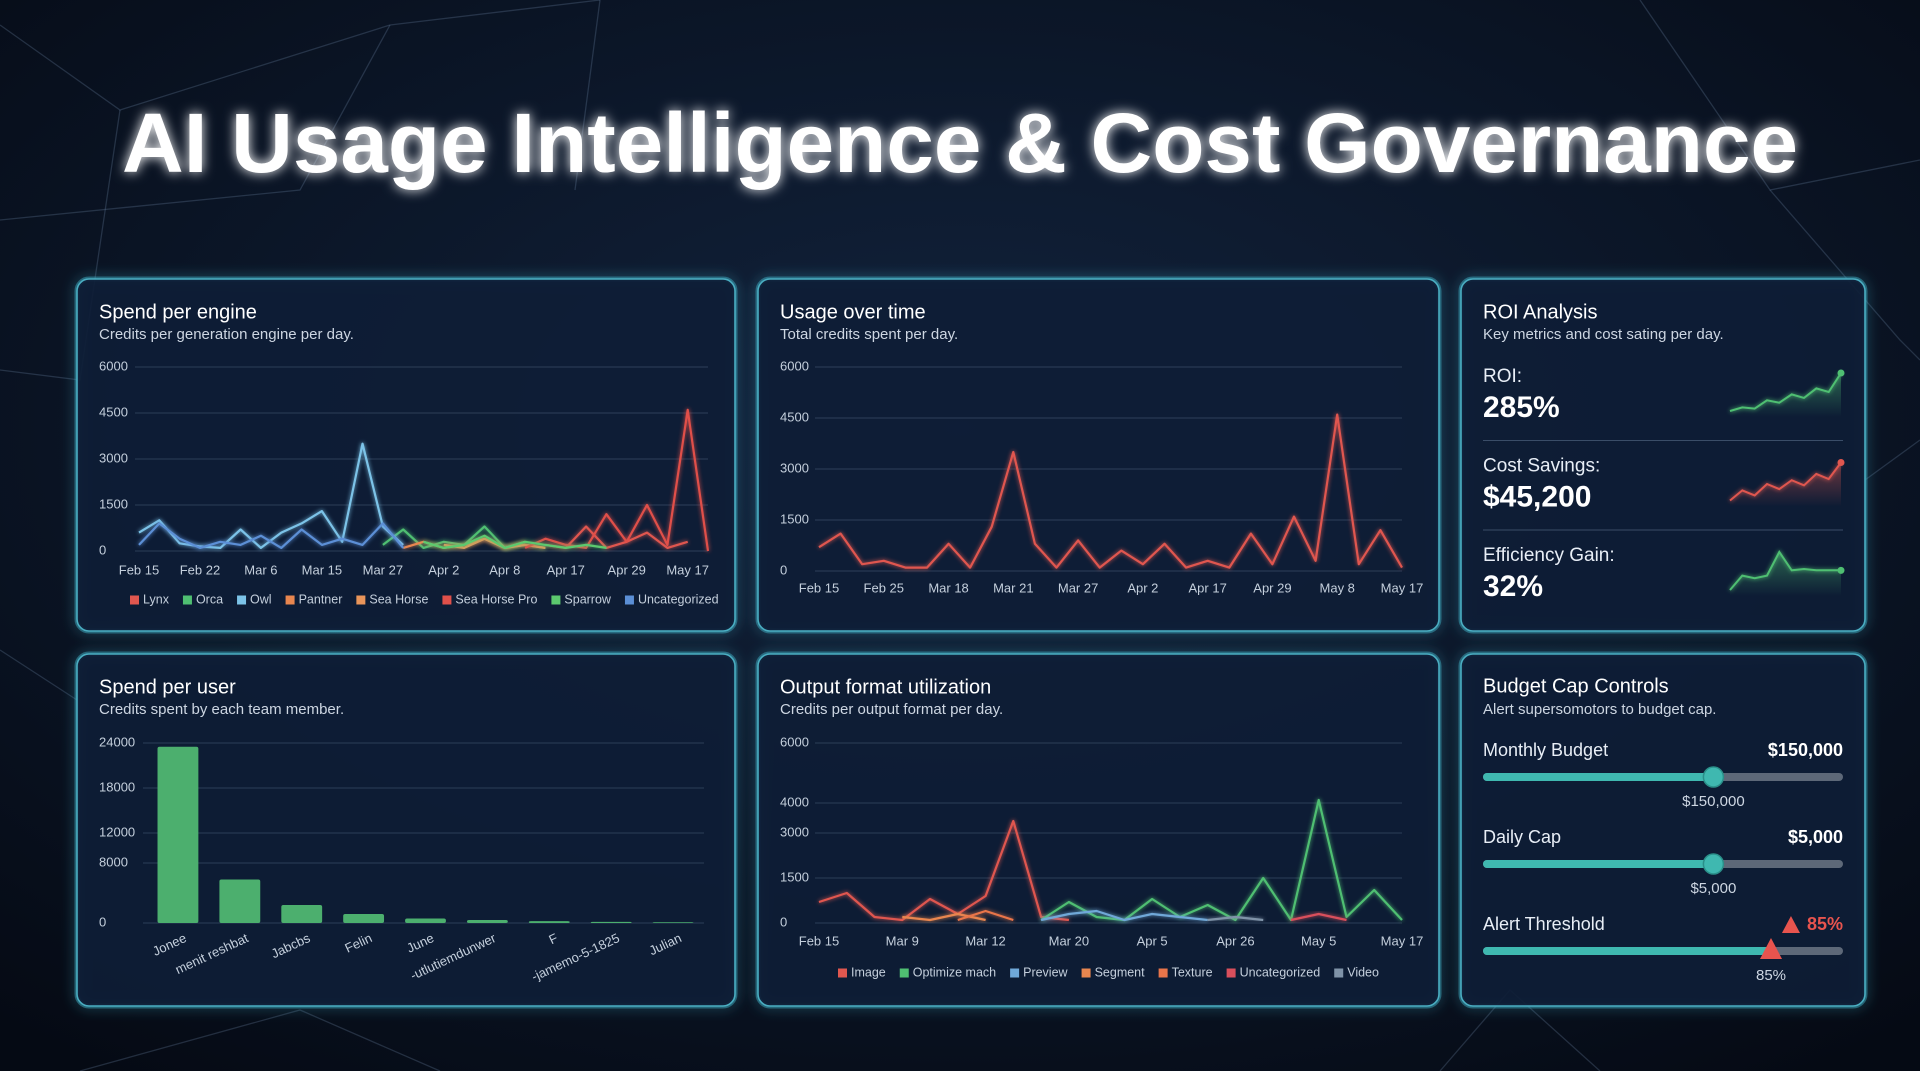 The width and height of the screenshot is (1920, 1071). Describe the element at coordinates (1521, 407) in the screenshot. I see `metric-value: 285%` at that location.